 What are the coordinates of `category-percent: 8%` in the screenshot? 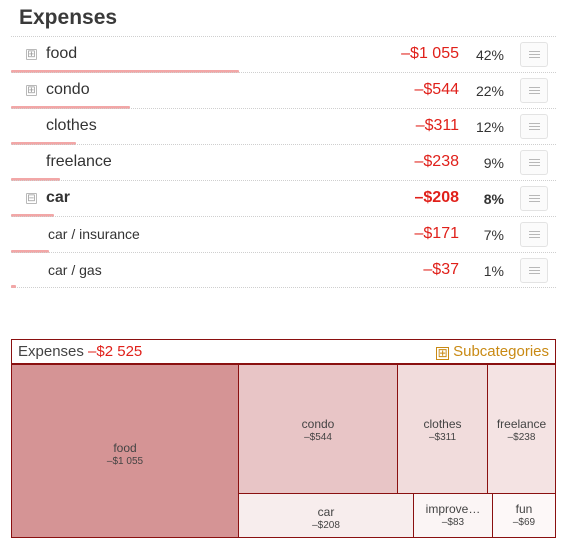 It's located at (493, 199).